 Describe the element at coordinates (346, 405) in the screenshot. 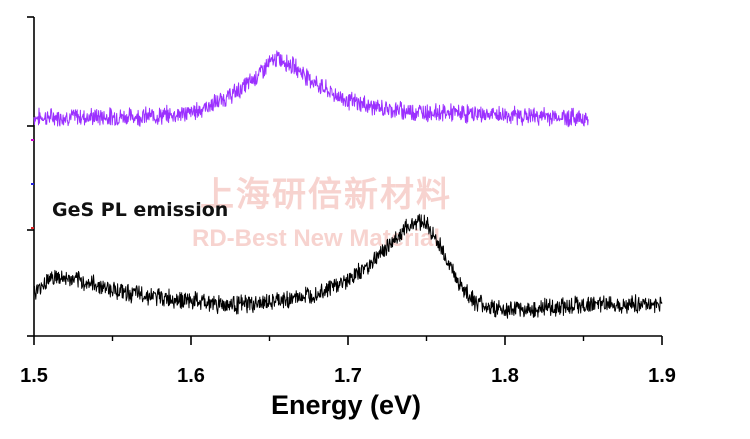

I see `x-axis-title: Energy (eV)` at that location.